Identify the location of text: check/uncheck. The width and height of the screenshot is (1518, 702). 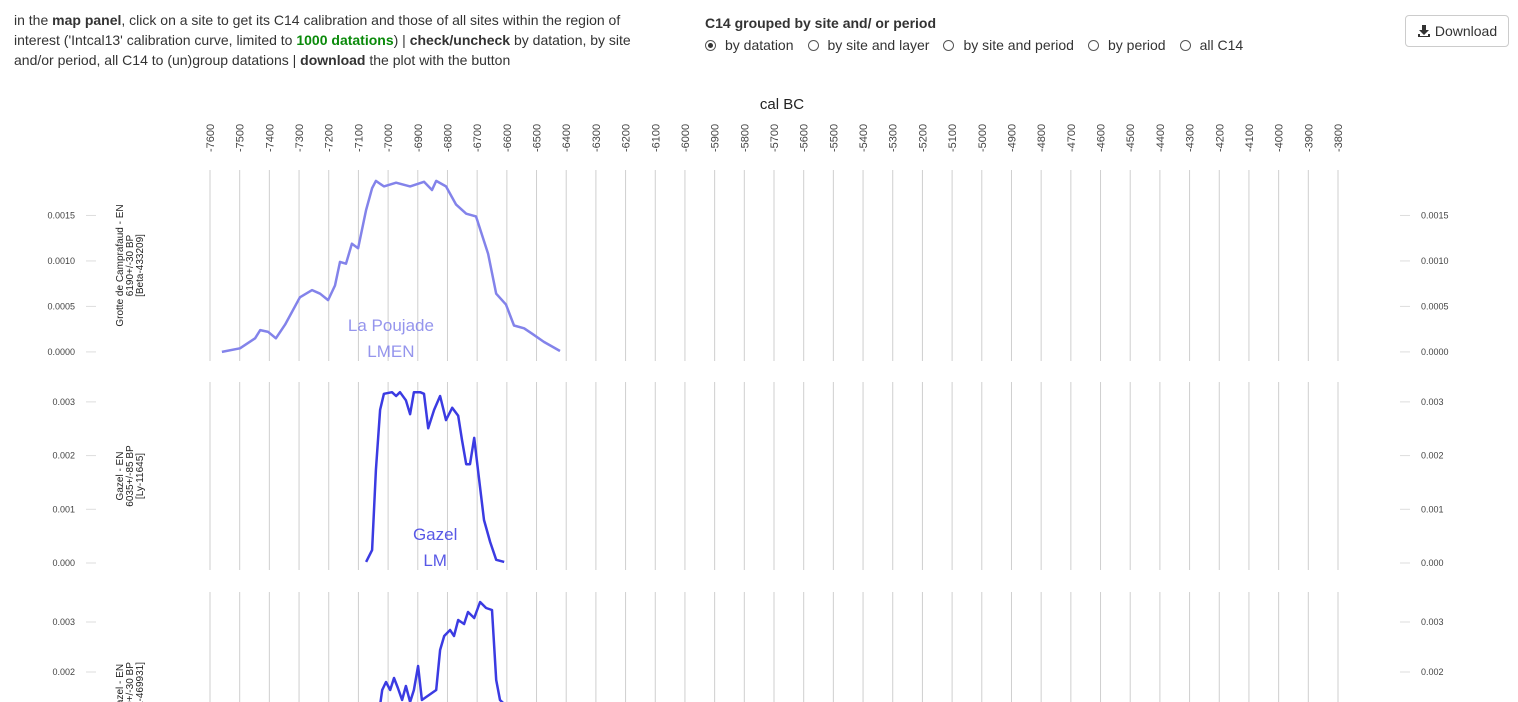
(460, 40).